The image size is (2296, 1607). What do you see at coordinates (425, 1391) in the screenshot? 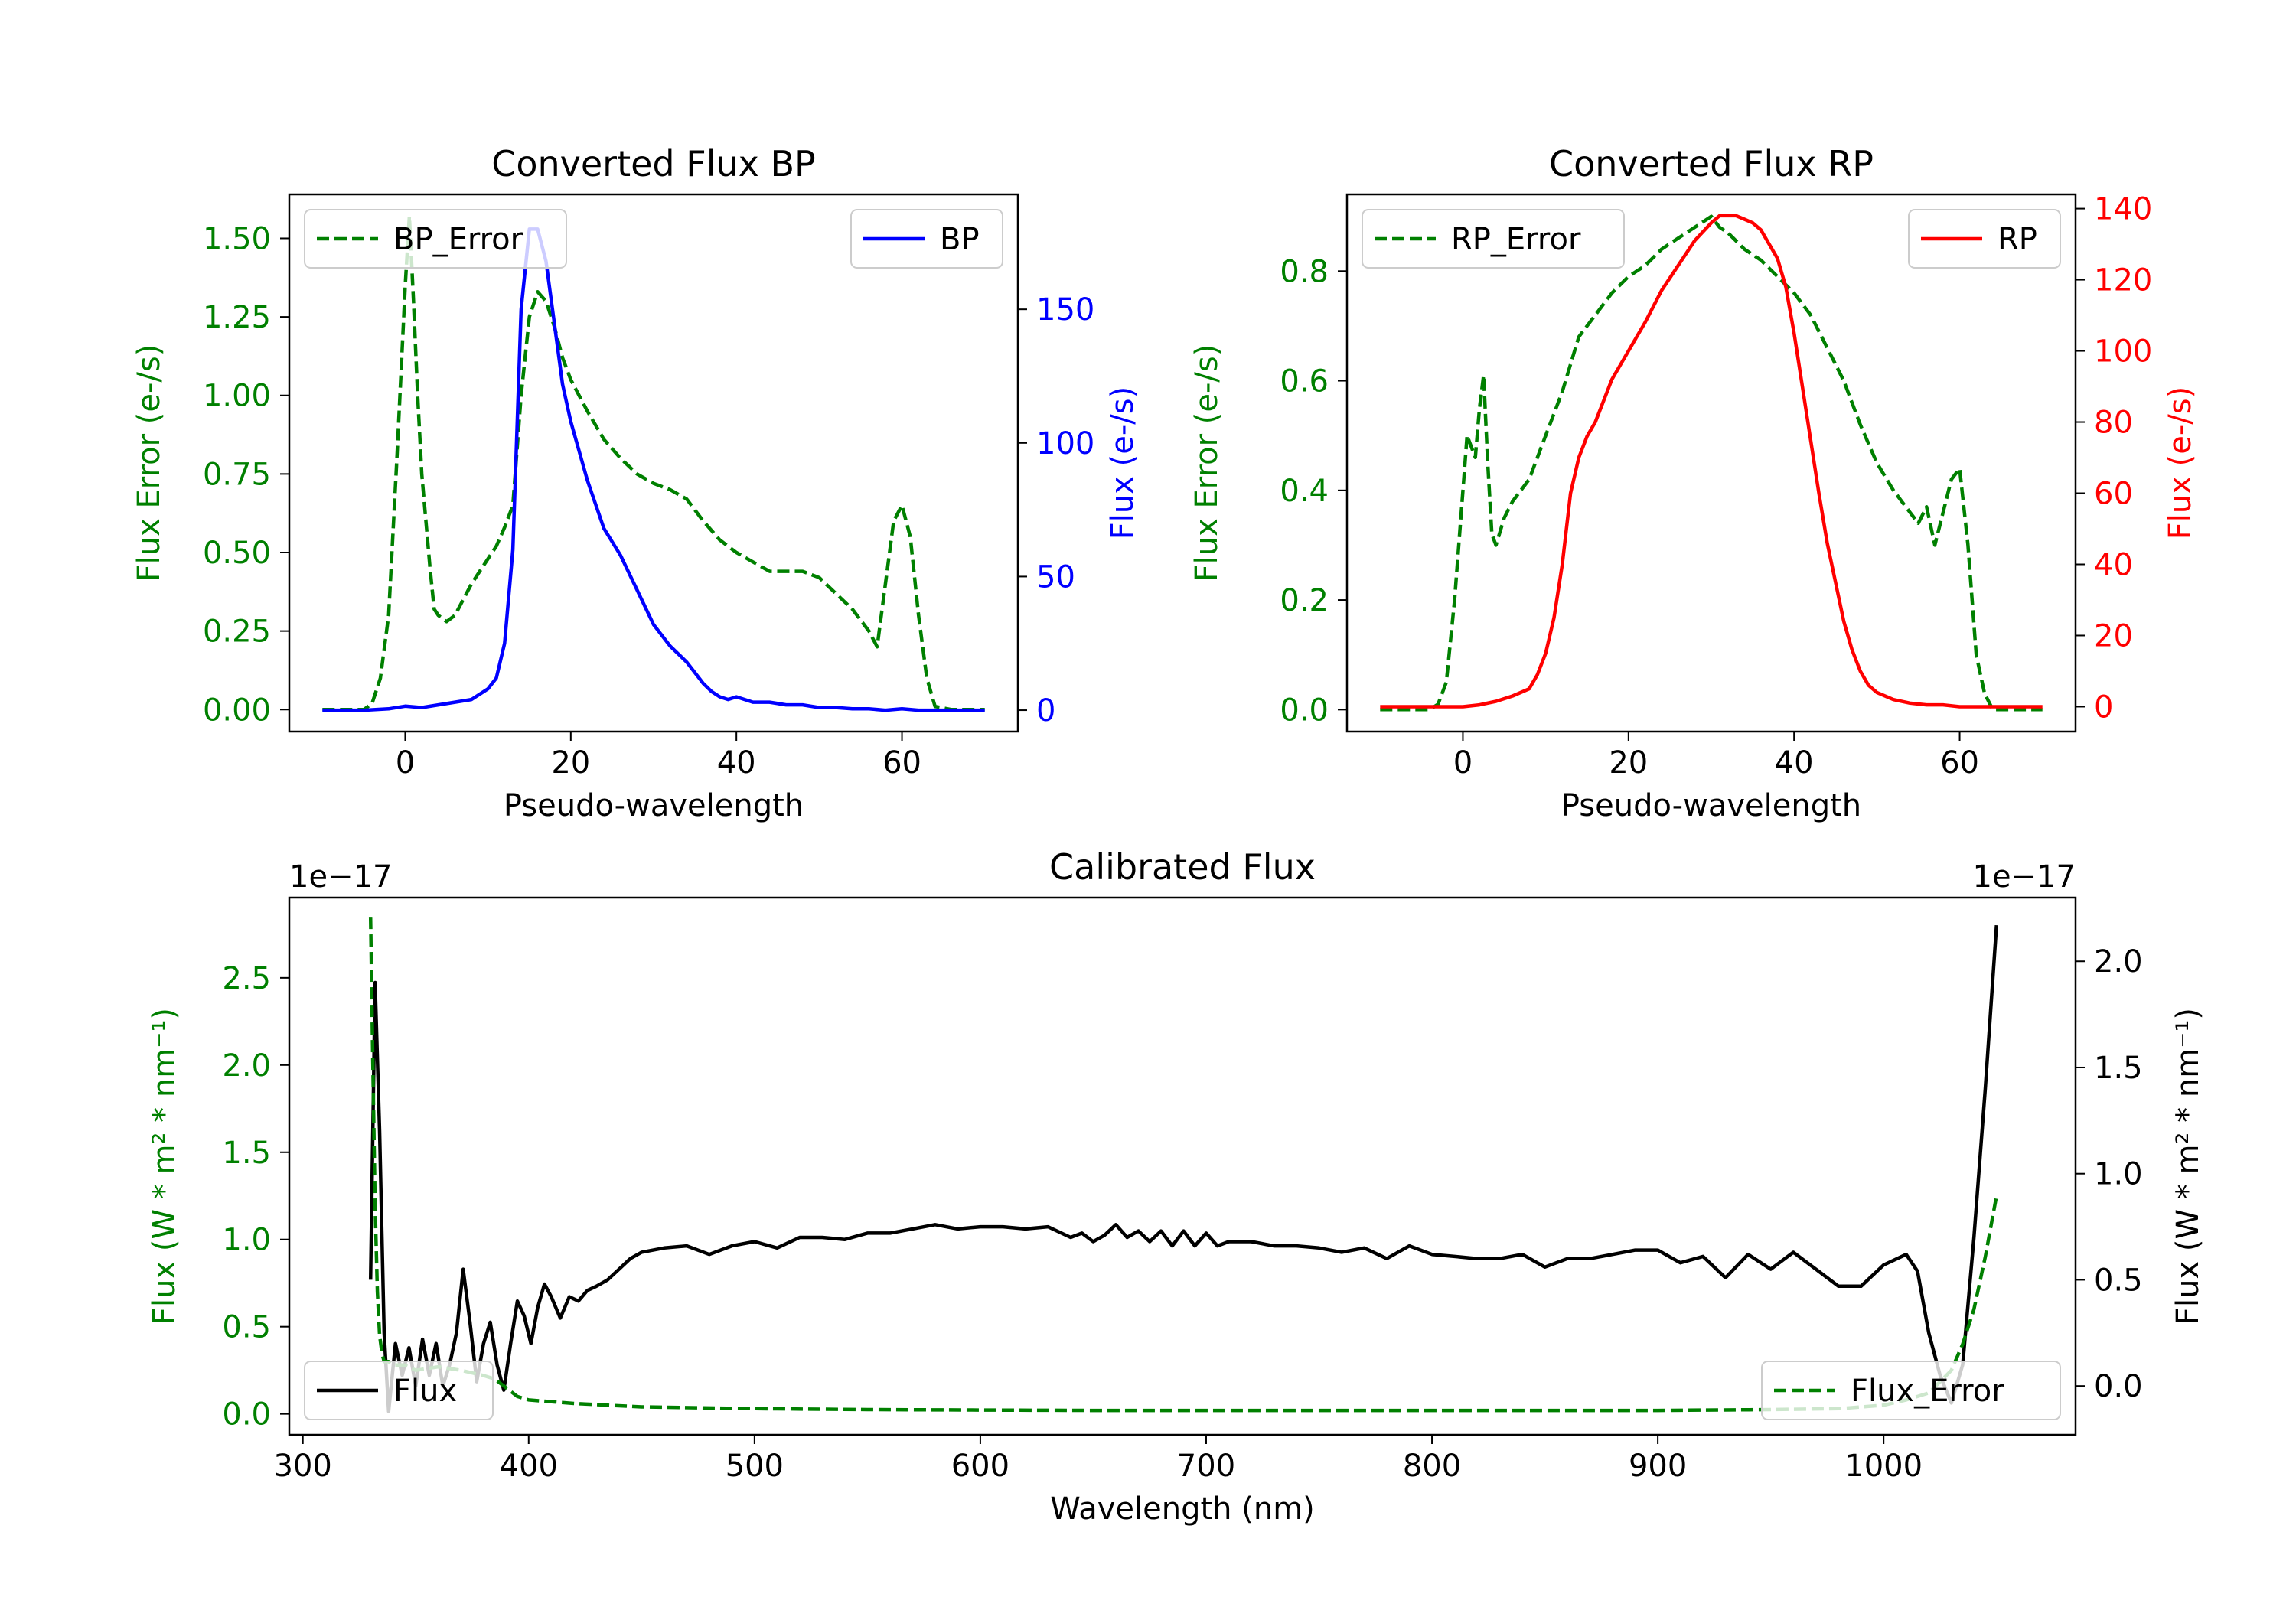
I see `legend-label: Flux` at bounding box center [425, 1391].